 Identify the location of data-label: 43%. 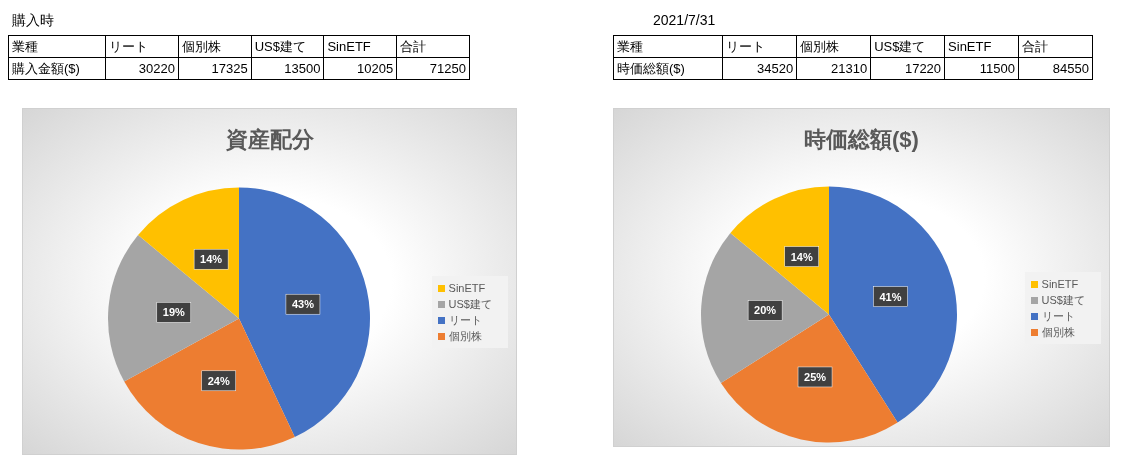
(303, 304).